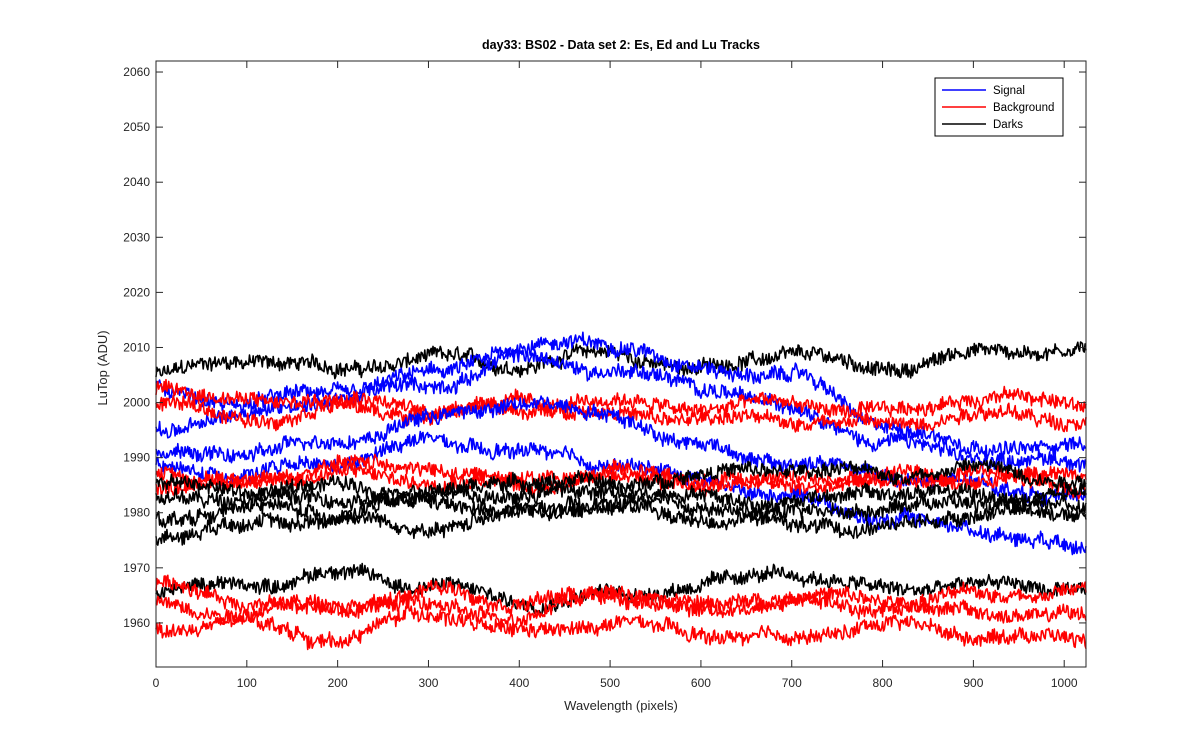 The image size is (1200, 750). What do you see at coordinates (136, 458) in the screenshot?
I see `y-tick-label: 1990` at bounding box center [136, 458].